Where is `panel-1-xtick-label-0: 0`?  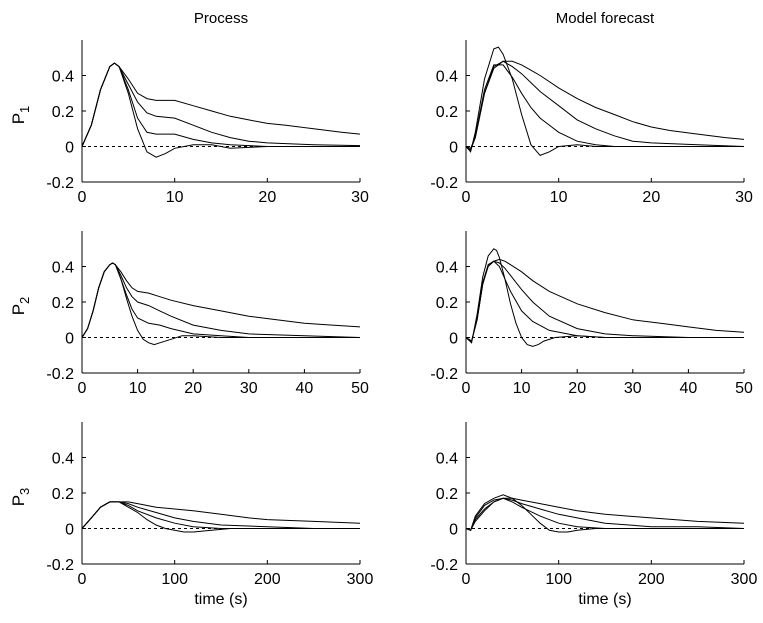 panel-1-xtick-label-0: 0 is located at coordinates (82, 197).